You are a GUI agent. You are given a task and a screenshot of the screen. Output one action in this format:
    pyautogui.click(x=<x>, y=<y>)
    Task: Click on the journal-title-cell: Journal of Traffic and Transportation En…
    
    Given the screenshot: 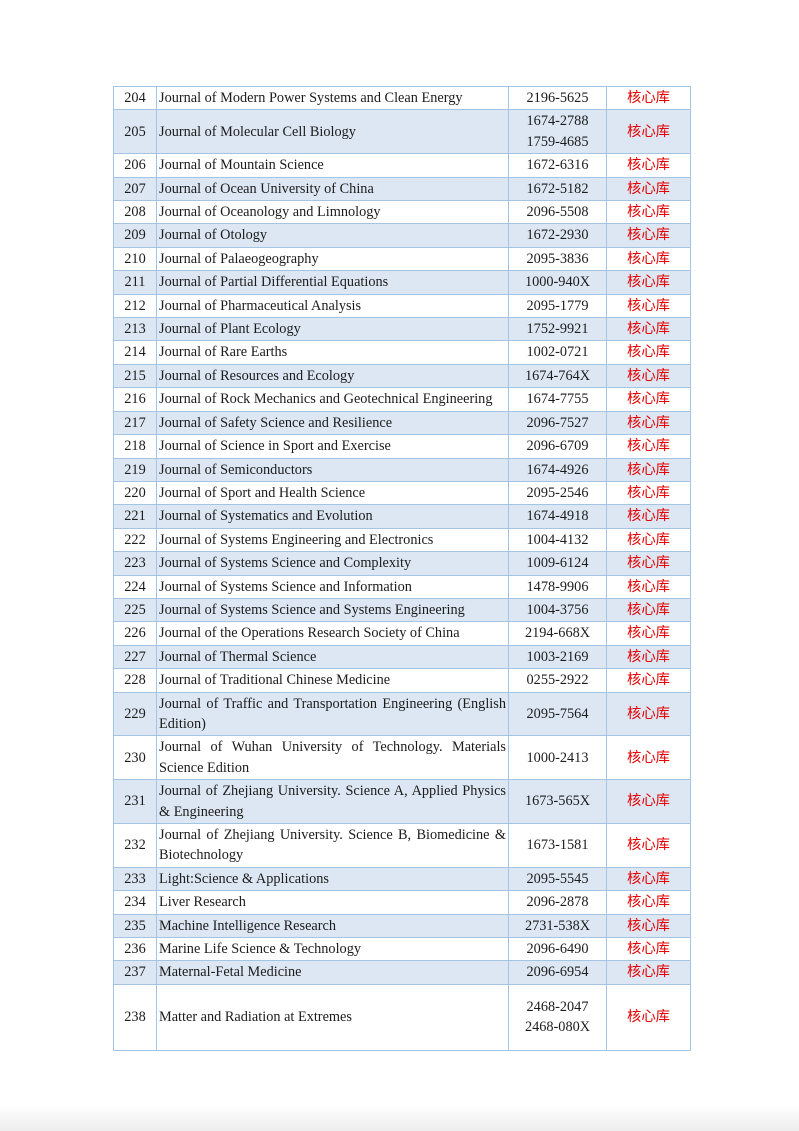 What is the action you would take?
    pyautogui.click(x=332, y=714)
    